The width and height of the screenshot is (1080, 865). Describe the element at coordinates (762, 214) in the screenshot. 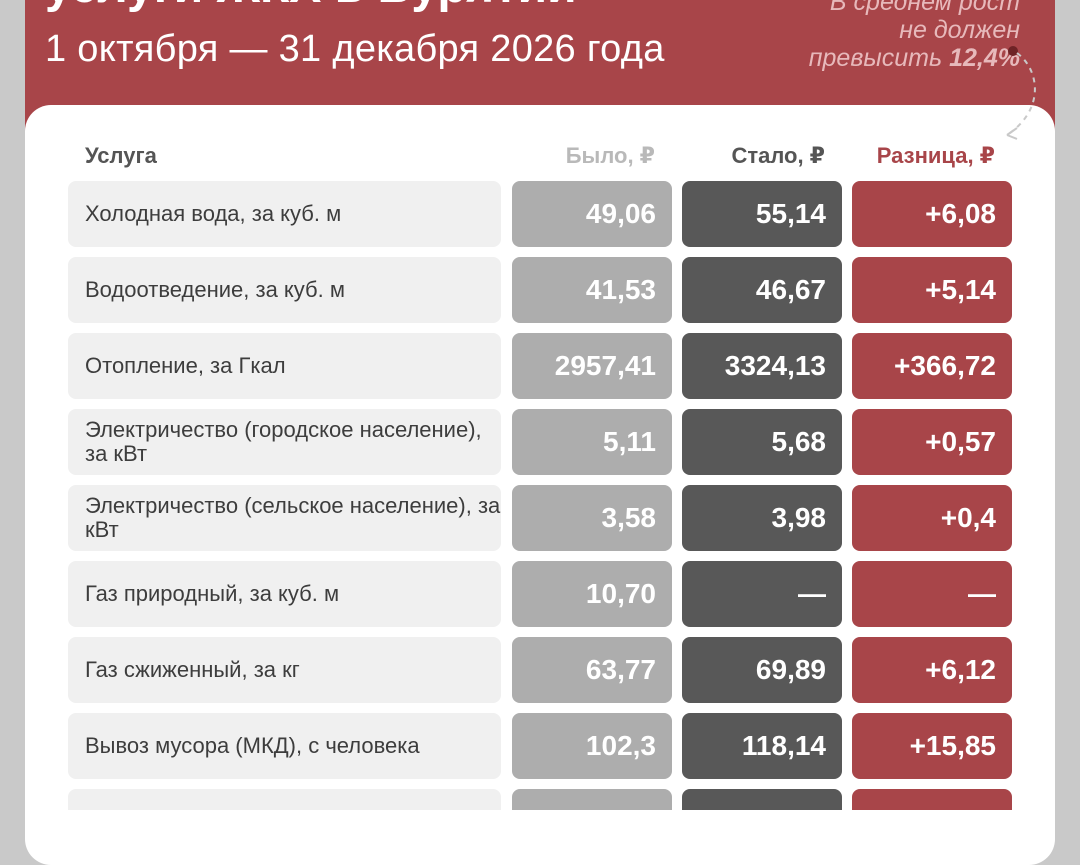

I see `now-price-cell: 55,14` at that location.